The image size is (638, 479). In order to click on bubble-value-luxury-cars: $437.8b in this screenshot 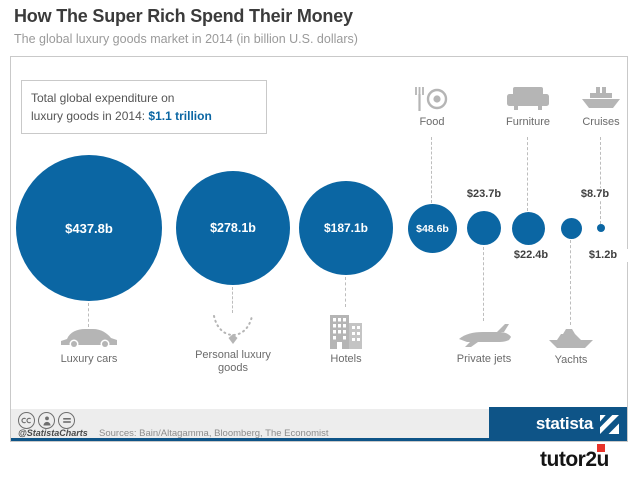, I will do `click(89, 228)`.